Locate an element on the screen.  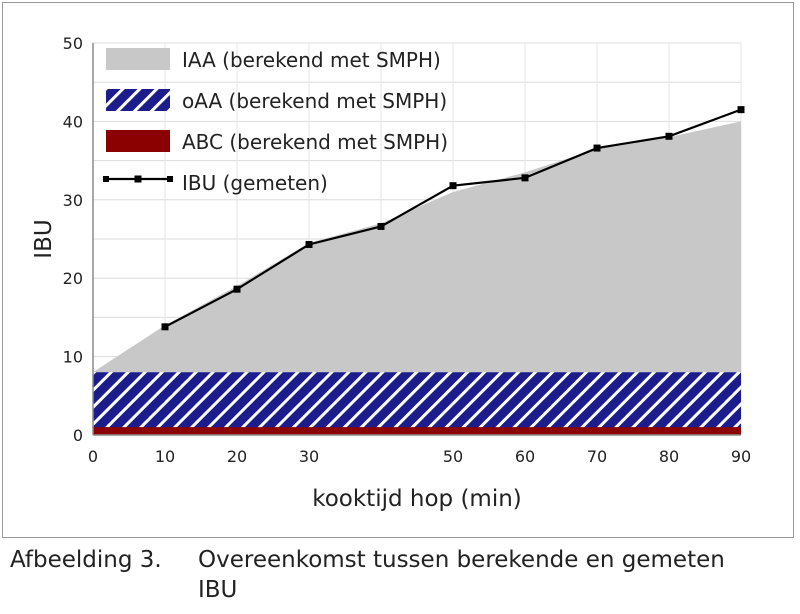
x-tick-label: 80 is located at coordinates (669, 456).